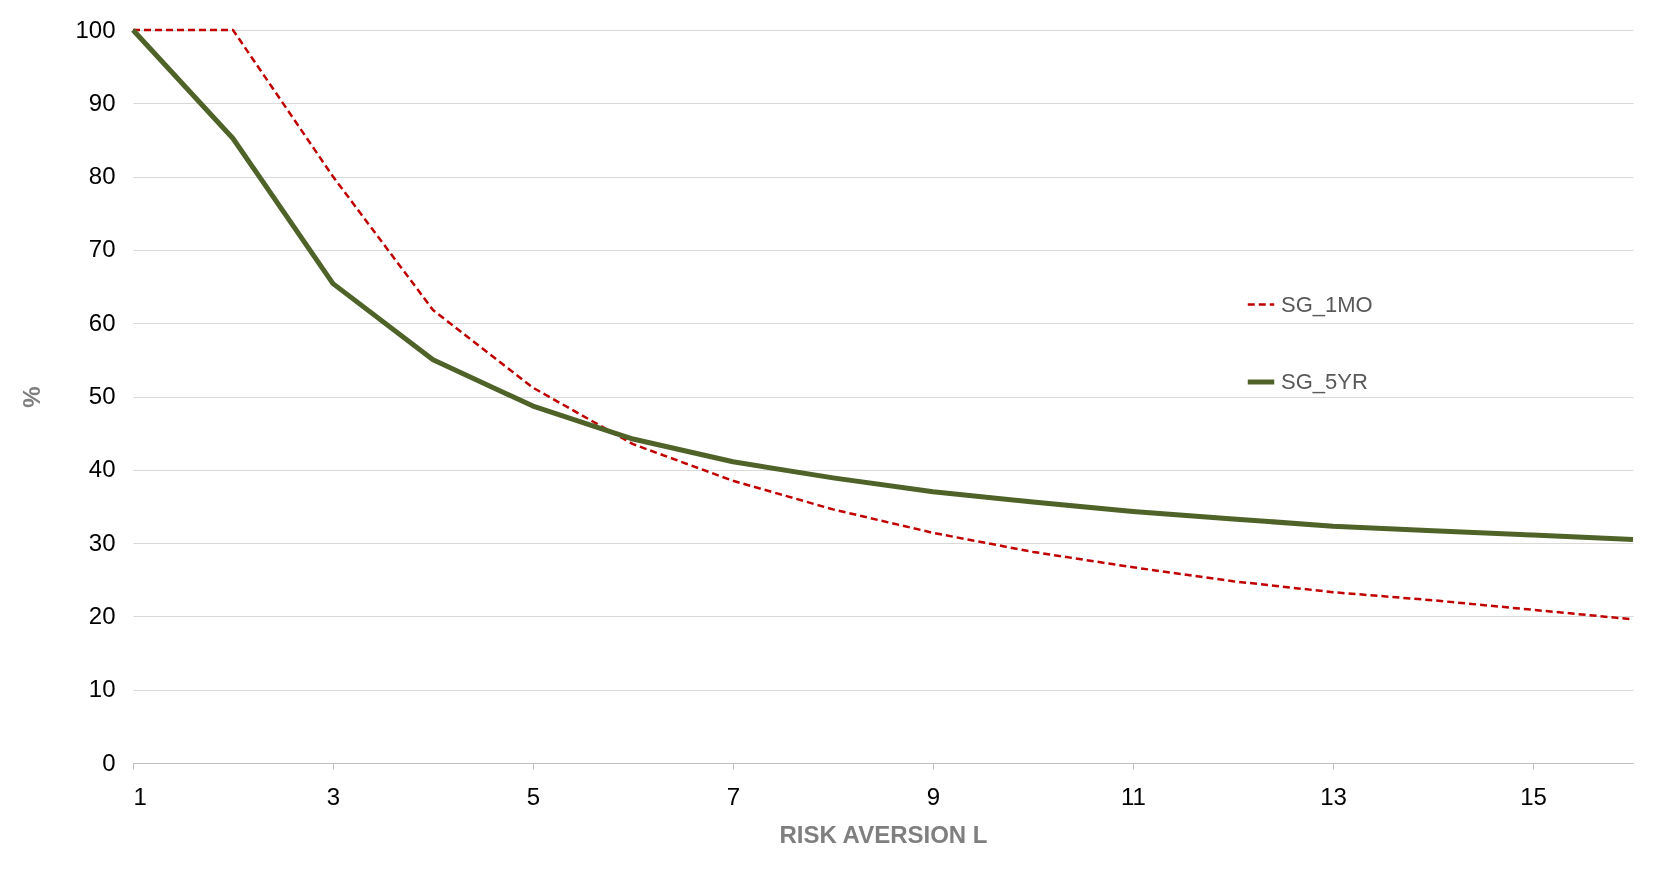 The width and height of the screenshot is (1655, 869). I want to click on y-tick-label: 50, so click(102, 395).